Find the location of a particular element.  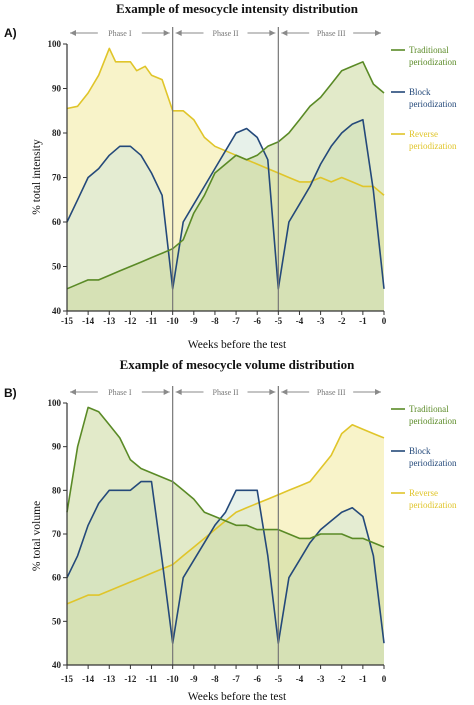

traditional-periodization-line is located at coordinates (225, 477).